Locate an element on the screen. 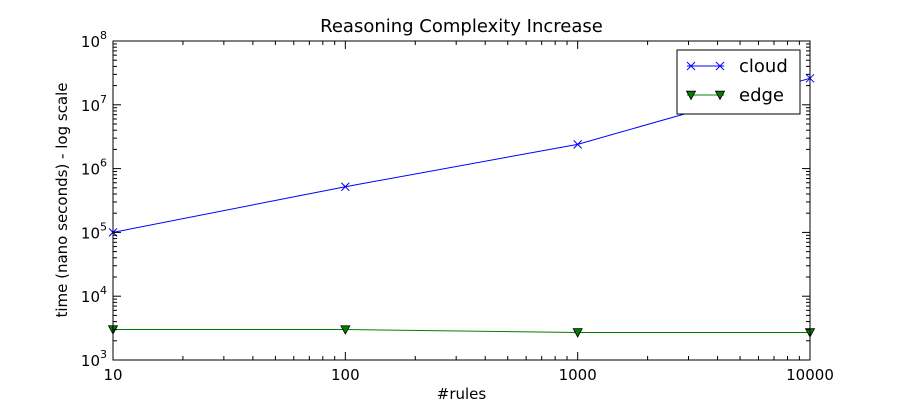  y-tick-label: 10⁵ is located at coordinates (94, 231).